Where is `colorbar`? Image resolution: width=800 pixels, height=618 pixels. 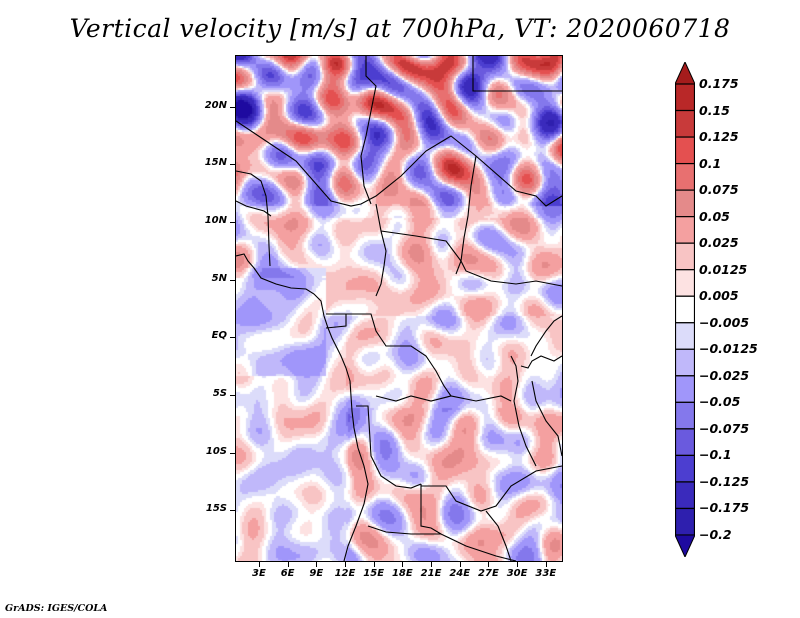 colorbar is located at coordinates (685, 309).